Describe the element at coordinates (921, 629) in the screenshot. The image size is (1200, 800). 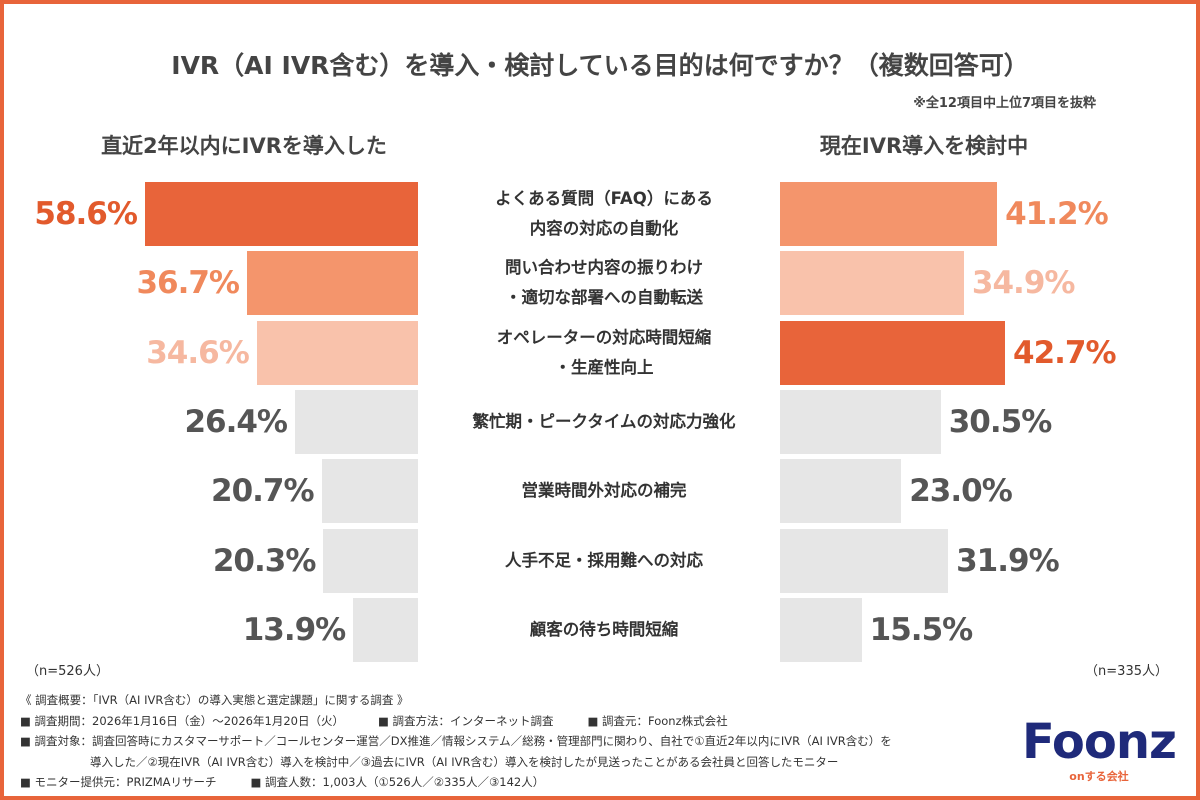
I see `value-label: 15.5%` at that location.